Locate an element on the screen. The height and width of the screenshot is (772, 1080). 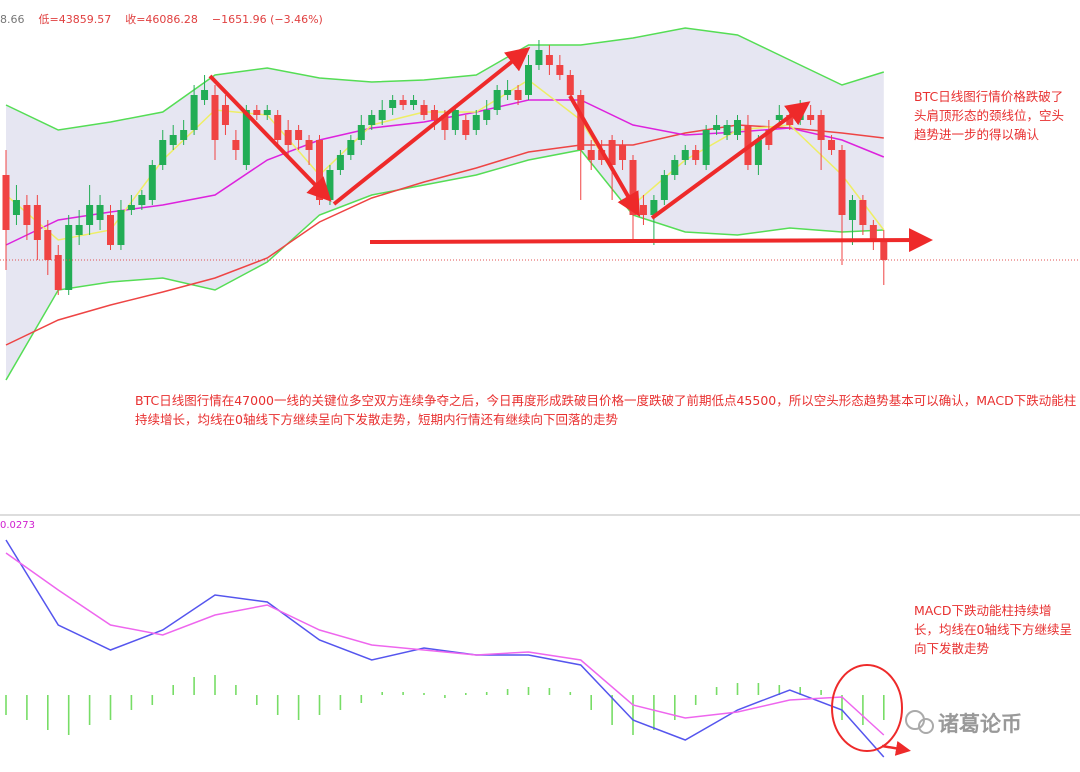
highlight-circle is located at coordinates (867, 708).